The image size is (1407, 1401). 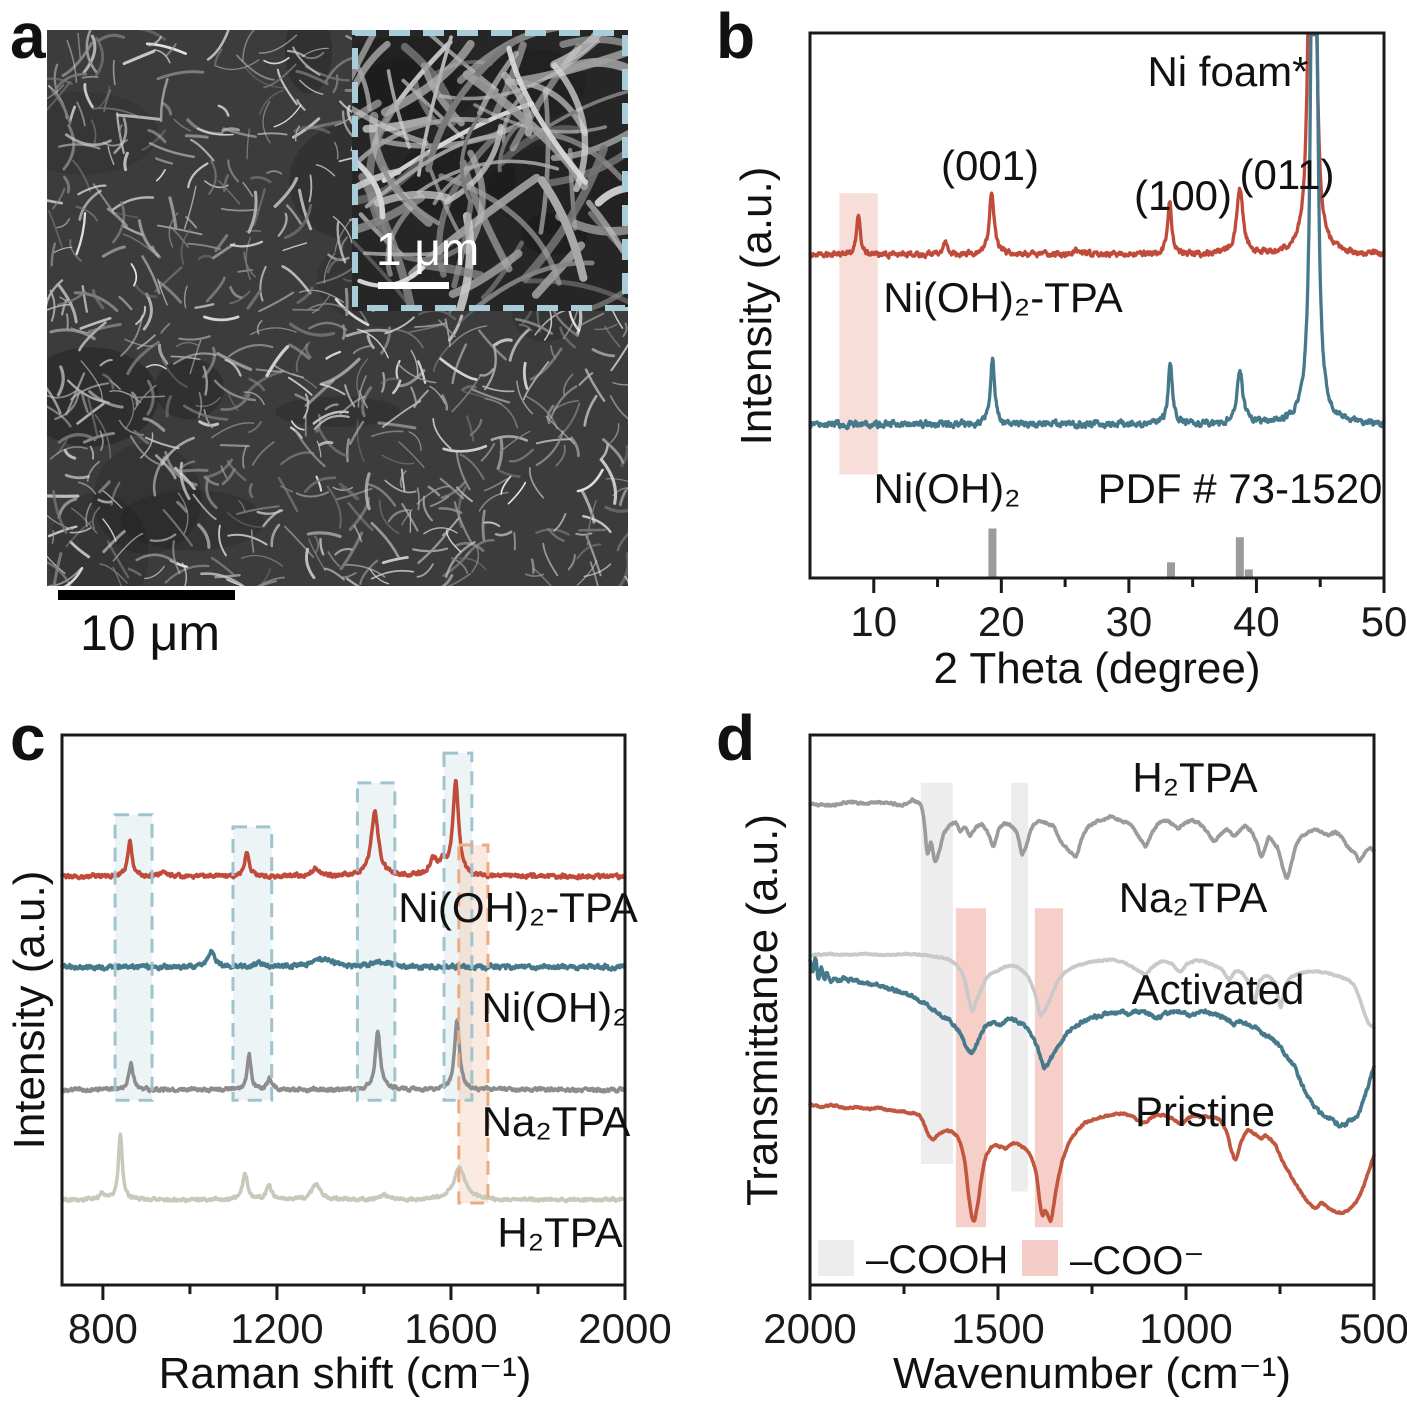 I want to click on ftir-y-axis-label: Transmittance (a.u.), so click(x=762, y=1010).